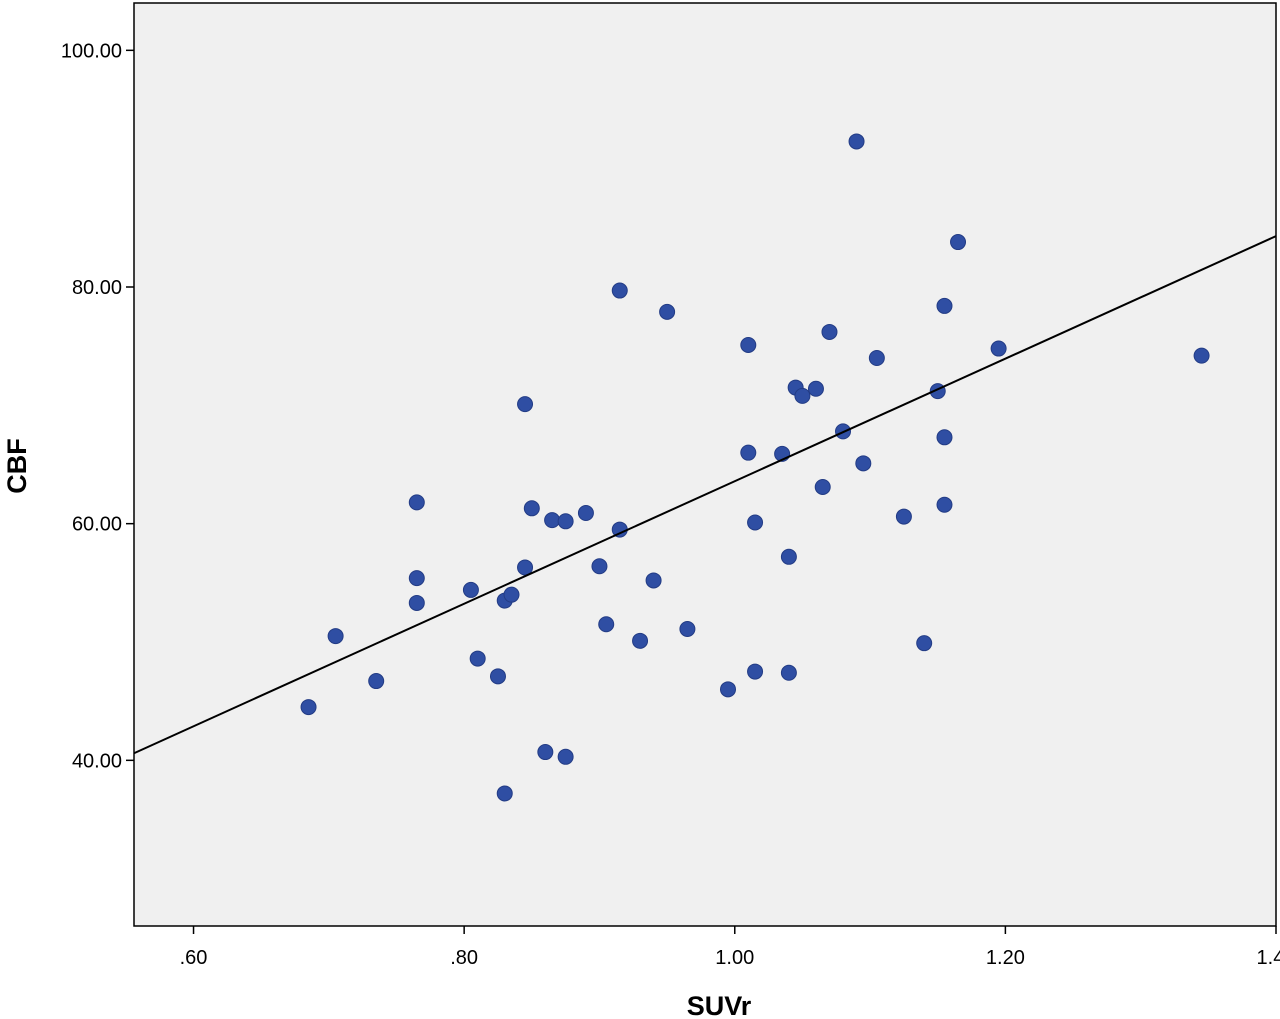 The image size is (1280, 1019). I want to click on y-axis-title: CBF, so click(17, 466).